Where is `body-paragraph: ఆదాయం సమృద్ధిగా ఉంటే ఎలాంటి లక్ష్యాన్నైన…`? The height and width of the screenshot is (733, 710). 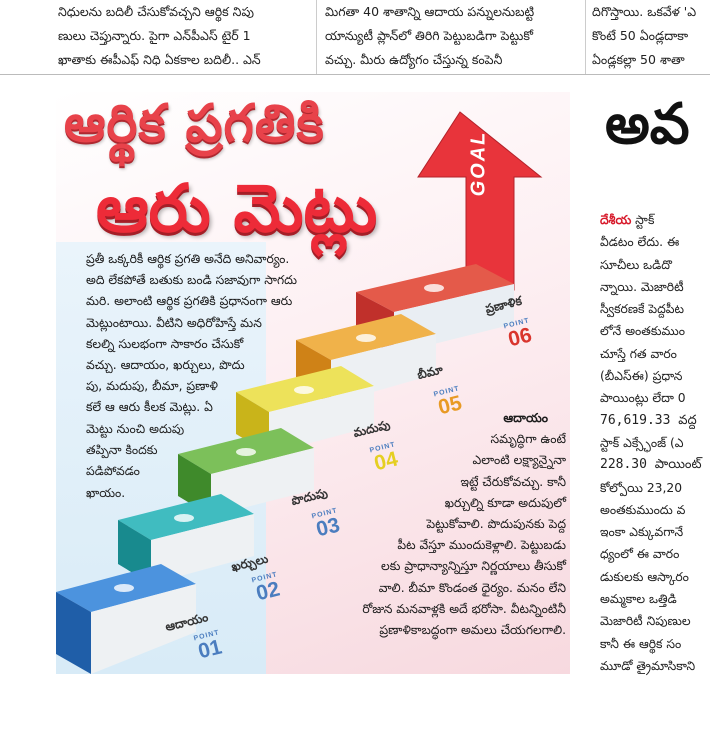 body-paragraph: ఆదాయం సమృద్ధిగా ఉంటే ఎలాంటి లక్ష్యాన్నైన… is located at coordinates (411, 524).